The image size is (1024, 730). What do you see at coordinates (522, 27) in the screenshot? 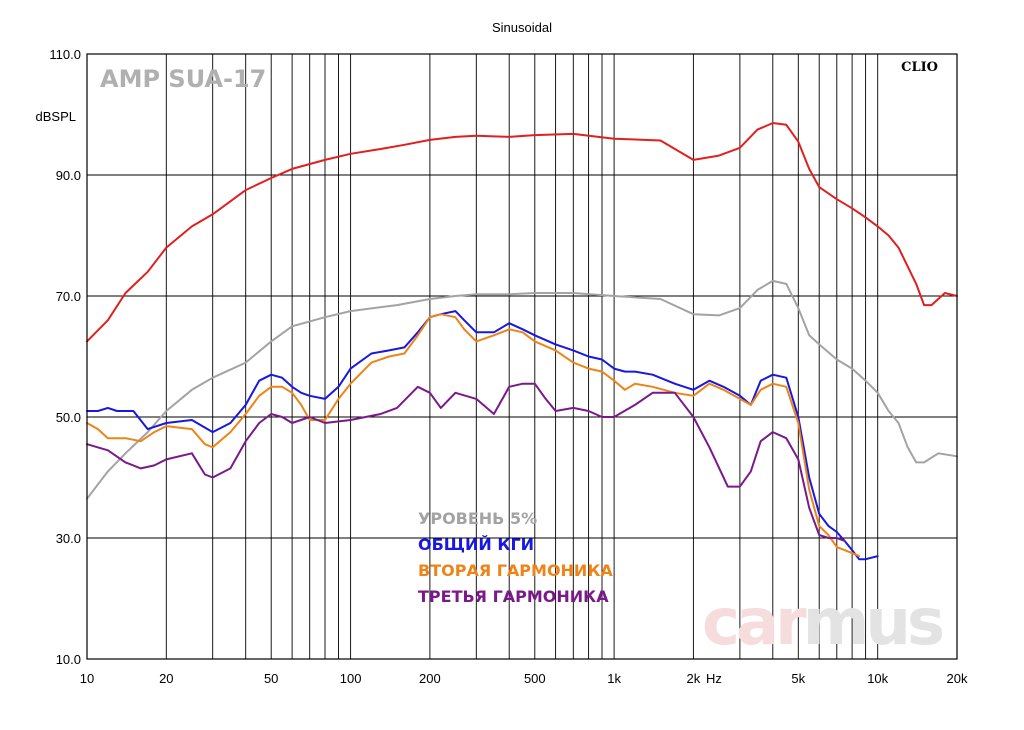
I see `chart-title: Sinusoidal` at bounding box center [522, 27].